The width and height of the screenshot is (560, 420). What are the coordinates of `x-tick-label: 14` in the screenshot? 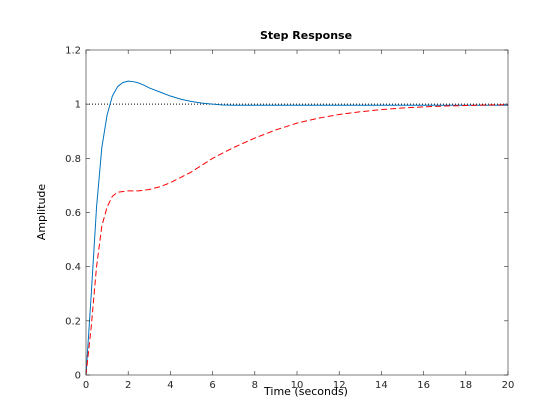 It's located at (381, 385).